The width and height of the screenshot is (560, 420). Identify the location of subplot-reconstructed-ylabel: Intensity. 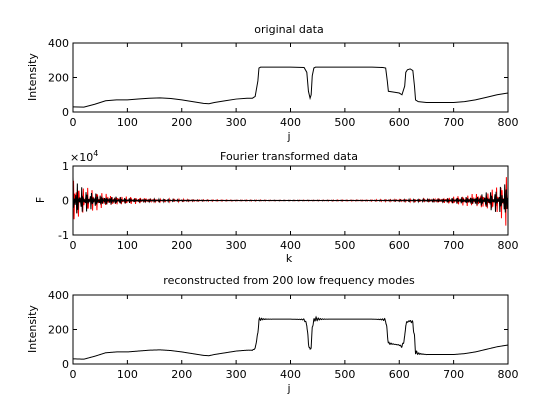
(32, 329).